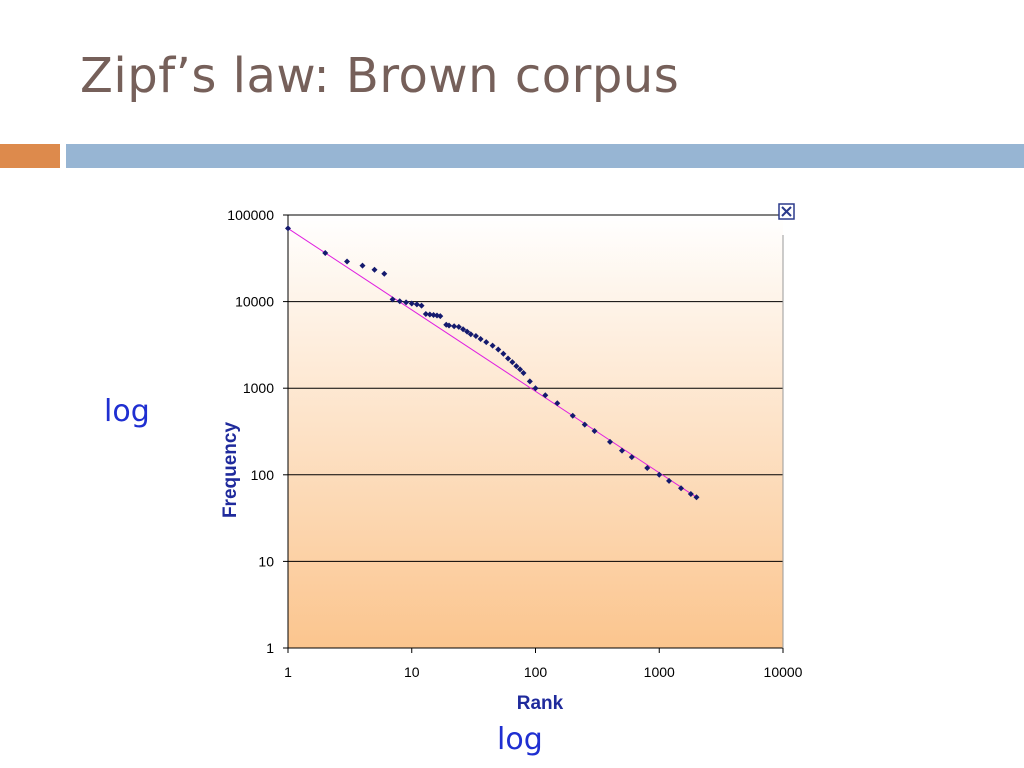 The height and width of the screenshot is (768, 1024). Describe the element at coordinates (545, 156) in the screenshot. I see `accent-bar-blue` at that location.